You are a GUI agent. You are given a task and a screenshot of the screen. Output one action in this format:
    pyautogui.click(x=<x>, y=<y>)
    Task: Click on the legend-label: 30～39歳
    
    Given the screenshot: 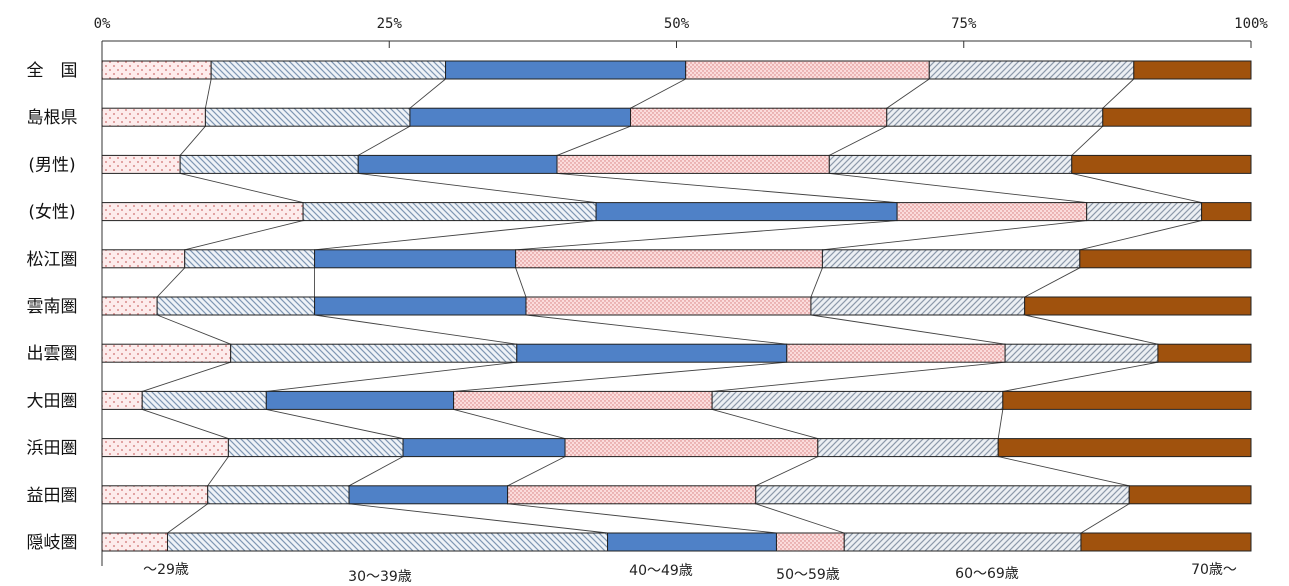 What is the action you would take?
    pyautogui.click(x=380, y=577)
    